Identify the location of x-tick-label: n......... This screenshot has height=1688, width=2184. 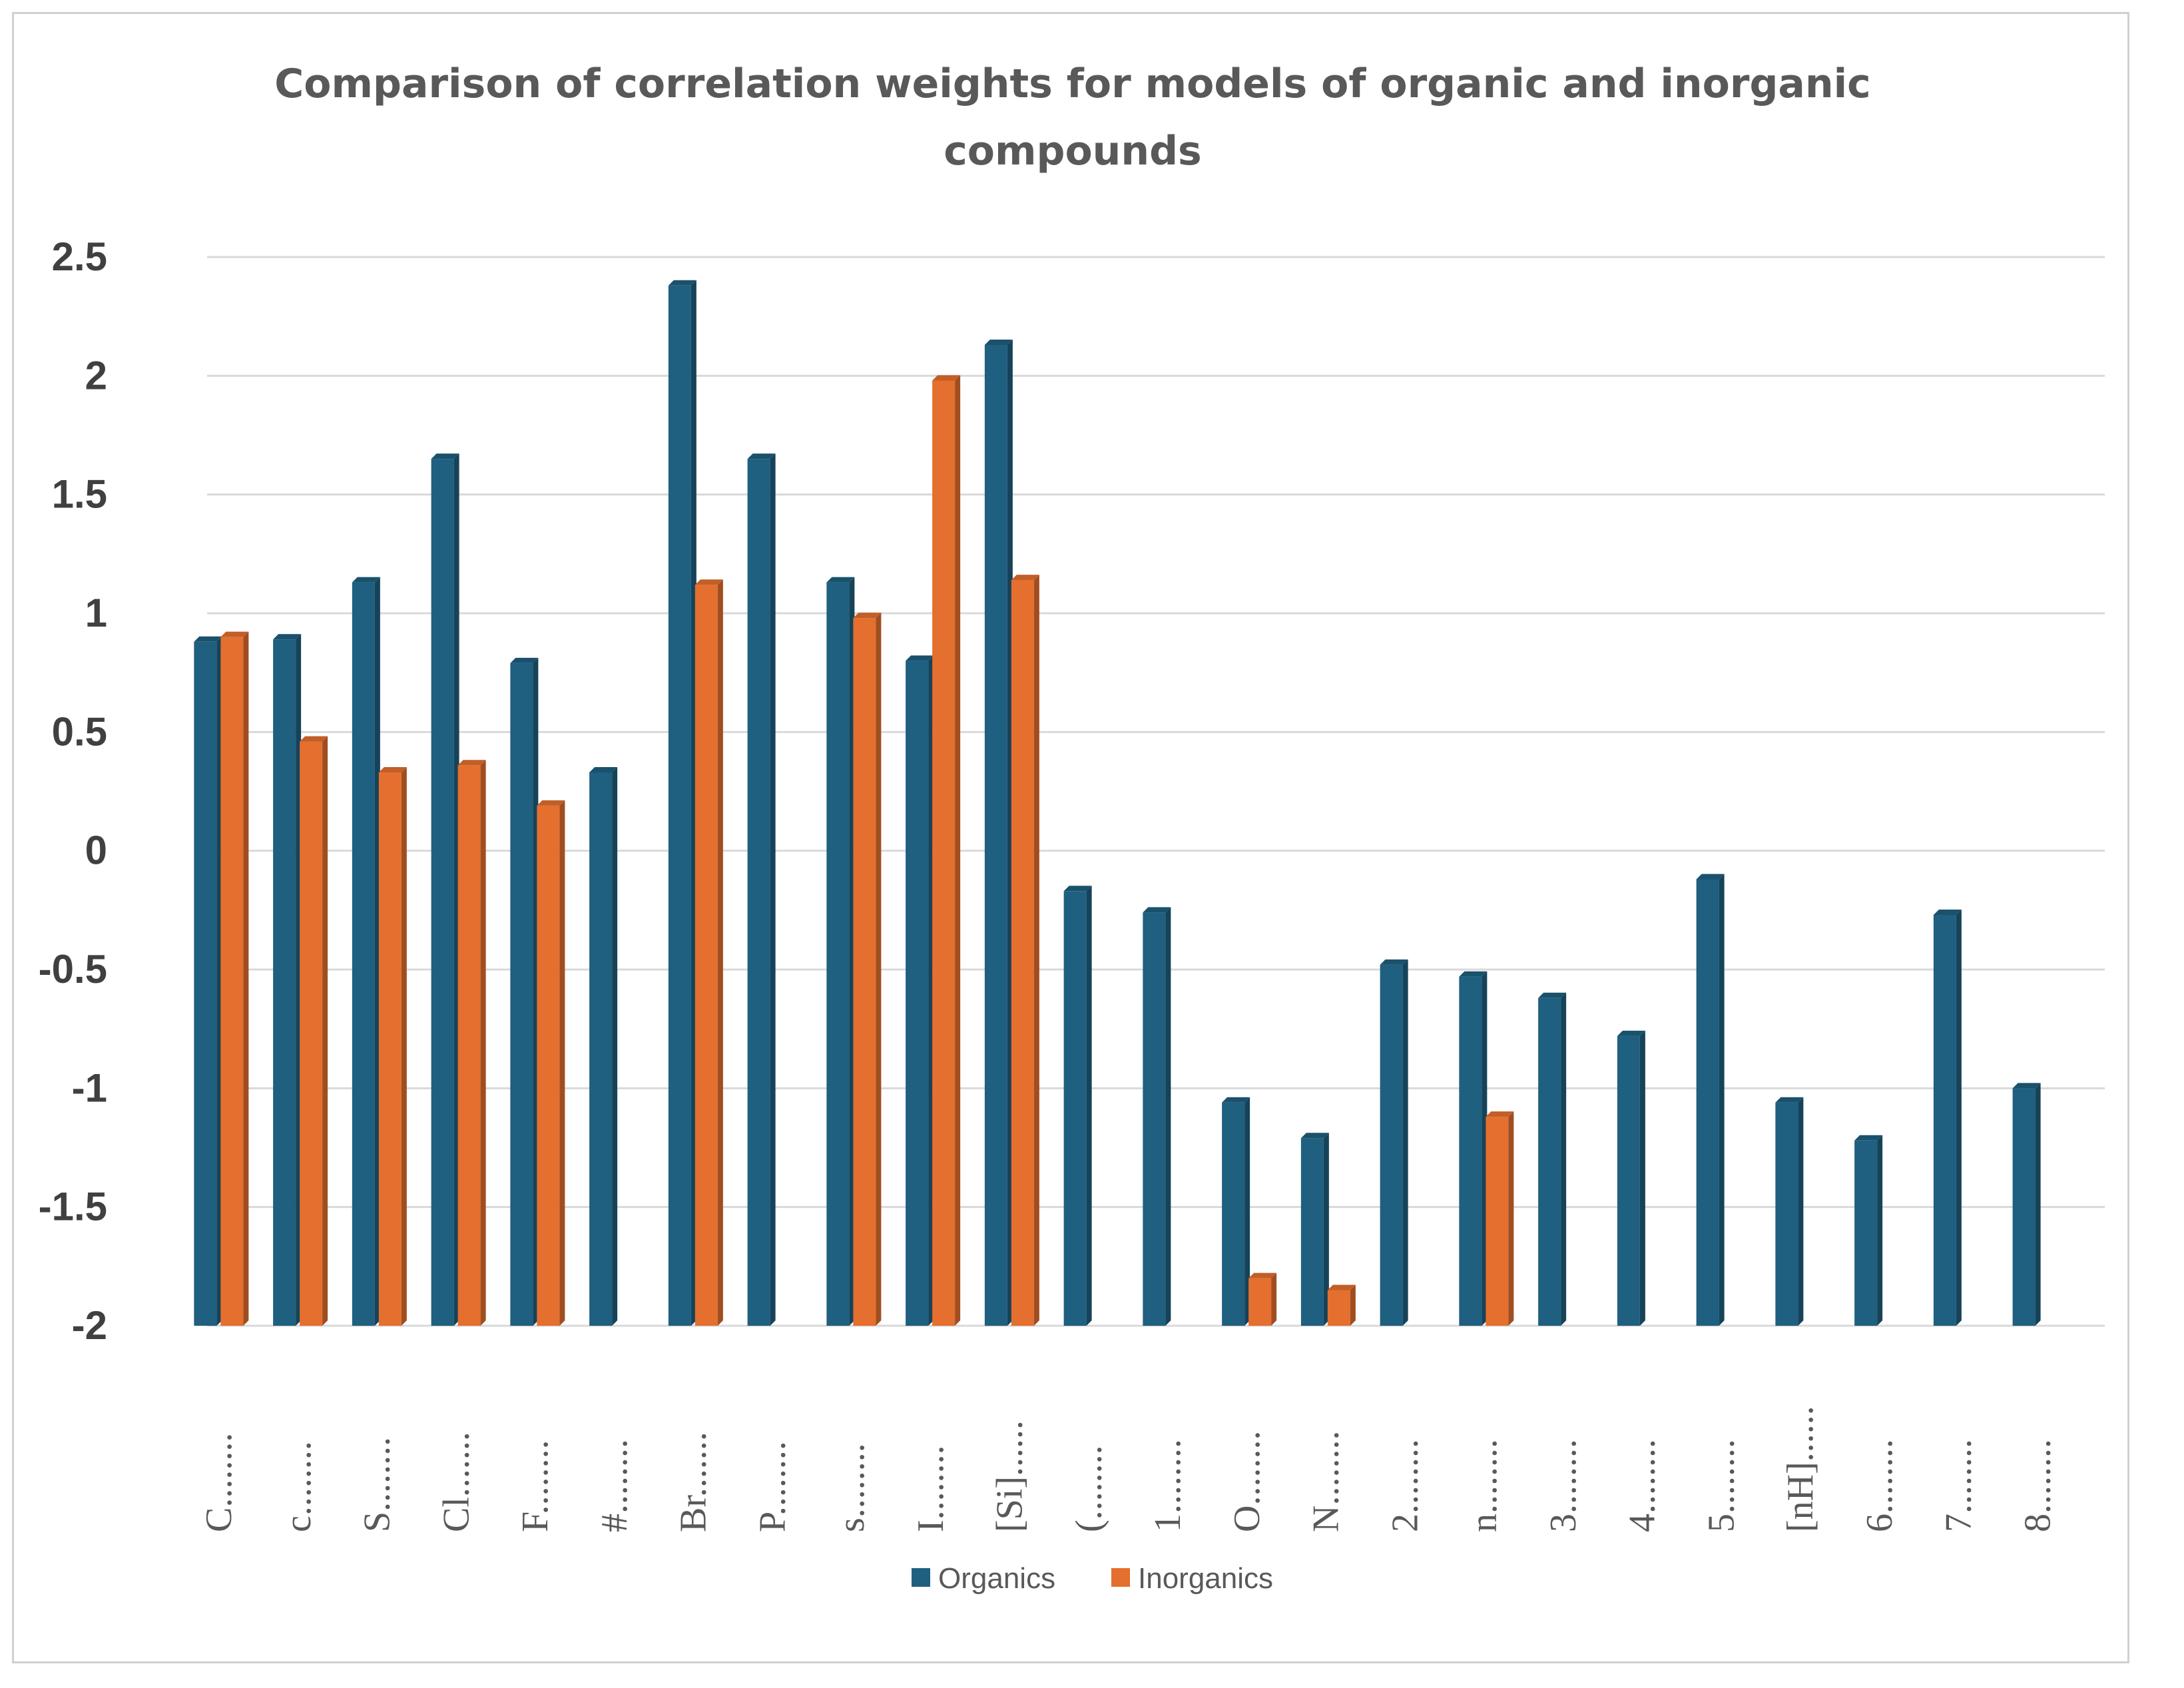
(1484, 1486).